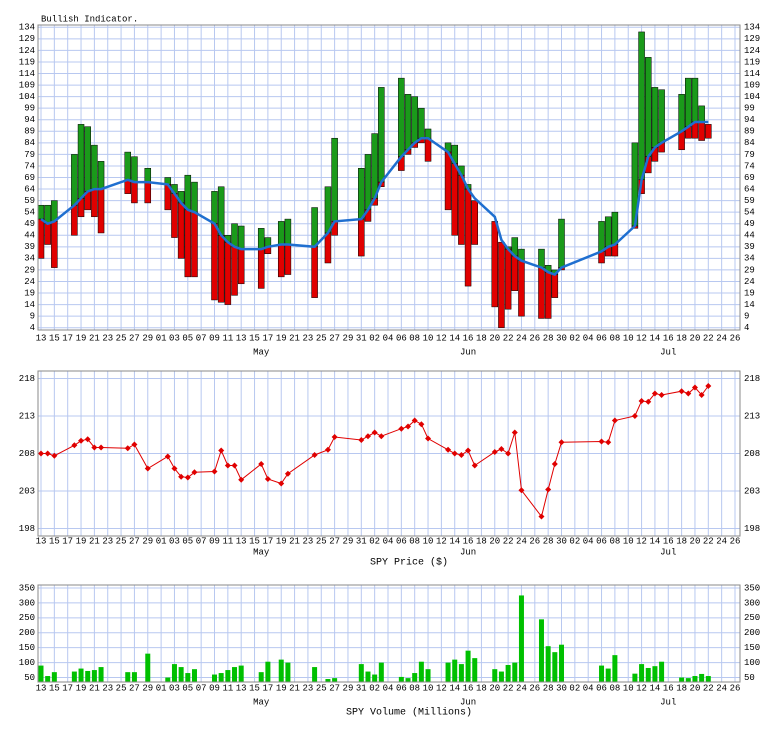 This screenshot has height=729, width=784. What do you see at coordinates (628, 338) in the screenshot?
I see `x-tick-label: 10` at bounding box center [628, 338].